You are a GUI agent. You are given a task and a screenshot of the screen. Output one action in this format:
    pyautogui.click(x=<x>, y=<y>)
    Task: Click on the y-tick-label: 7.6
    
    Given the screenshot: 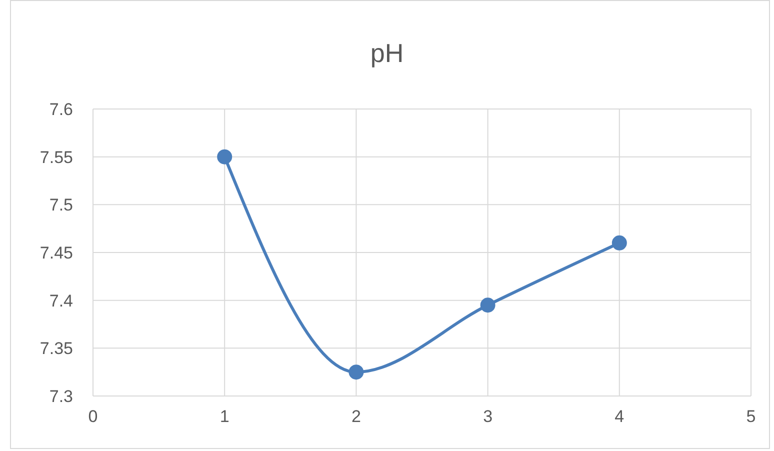 What is the action you would take?
    pyautogui.click(x=61, y=110)
    